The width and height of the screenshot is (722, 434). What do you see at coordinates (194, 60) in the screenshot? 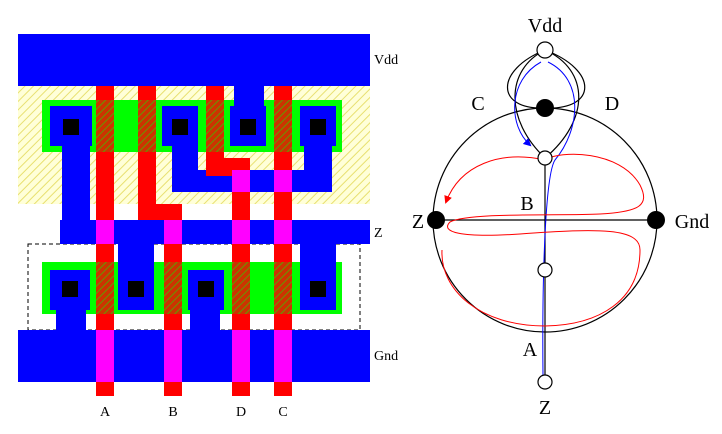
I see `vdd-rail` at bounding box center [194, 60].